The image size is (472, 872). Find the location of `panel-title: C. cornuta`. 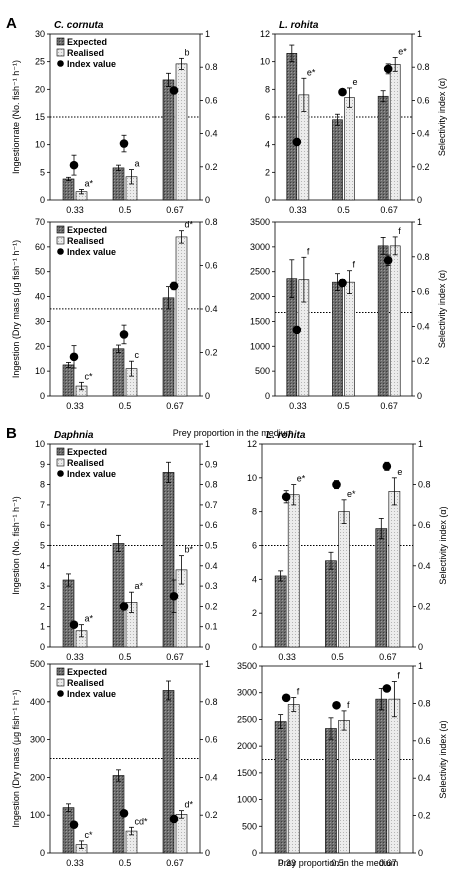

panel-title: C. cornuta is located at coordinates (79, 25).